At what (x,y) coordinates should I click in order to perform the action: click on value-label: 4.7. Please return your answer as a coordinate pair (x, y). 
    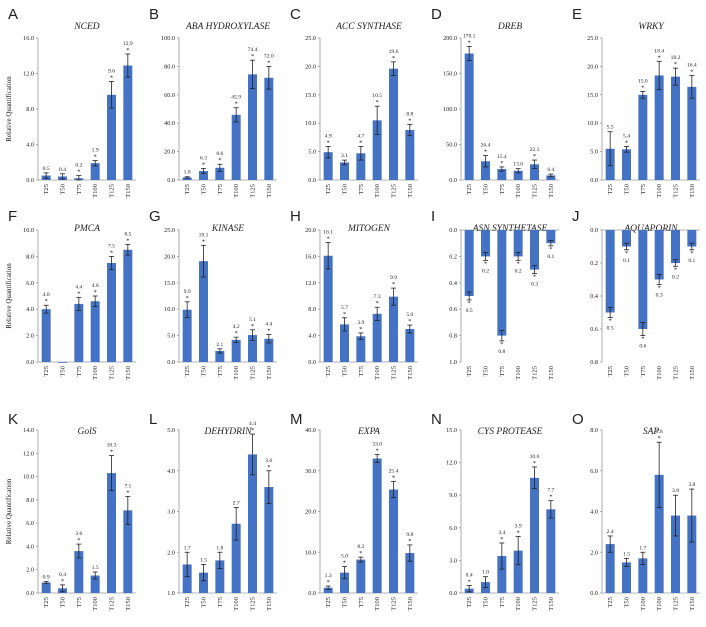
    Looking at the image, I should click on (360, 136).